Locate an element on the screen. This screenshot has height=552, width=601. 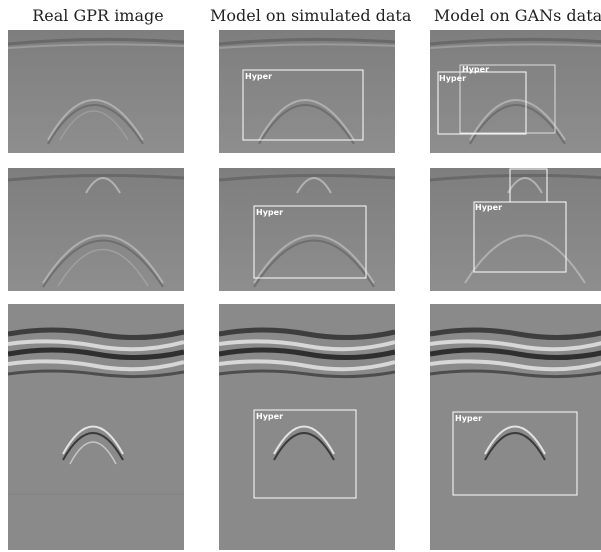
gpr-image-row1-real is located at coordinates (96, 91).